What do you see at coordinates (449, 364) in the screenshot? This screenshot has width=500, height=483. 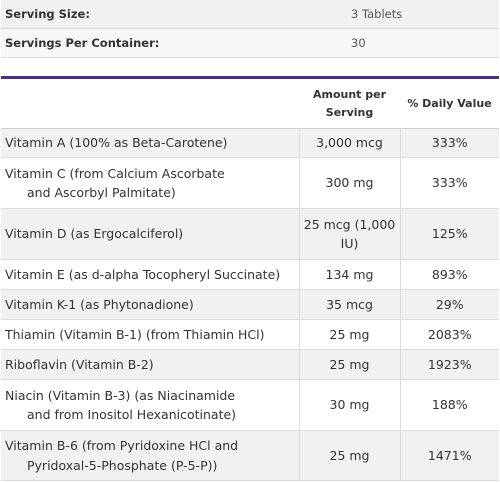 I see `nutrient-daily-value: 1923%` at bounding box center [449, 364].